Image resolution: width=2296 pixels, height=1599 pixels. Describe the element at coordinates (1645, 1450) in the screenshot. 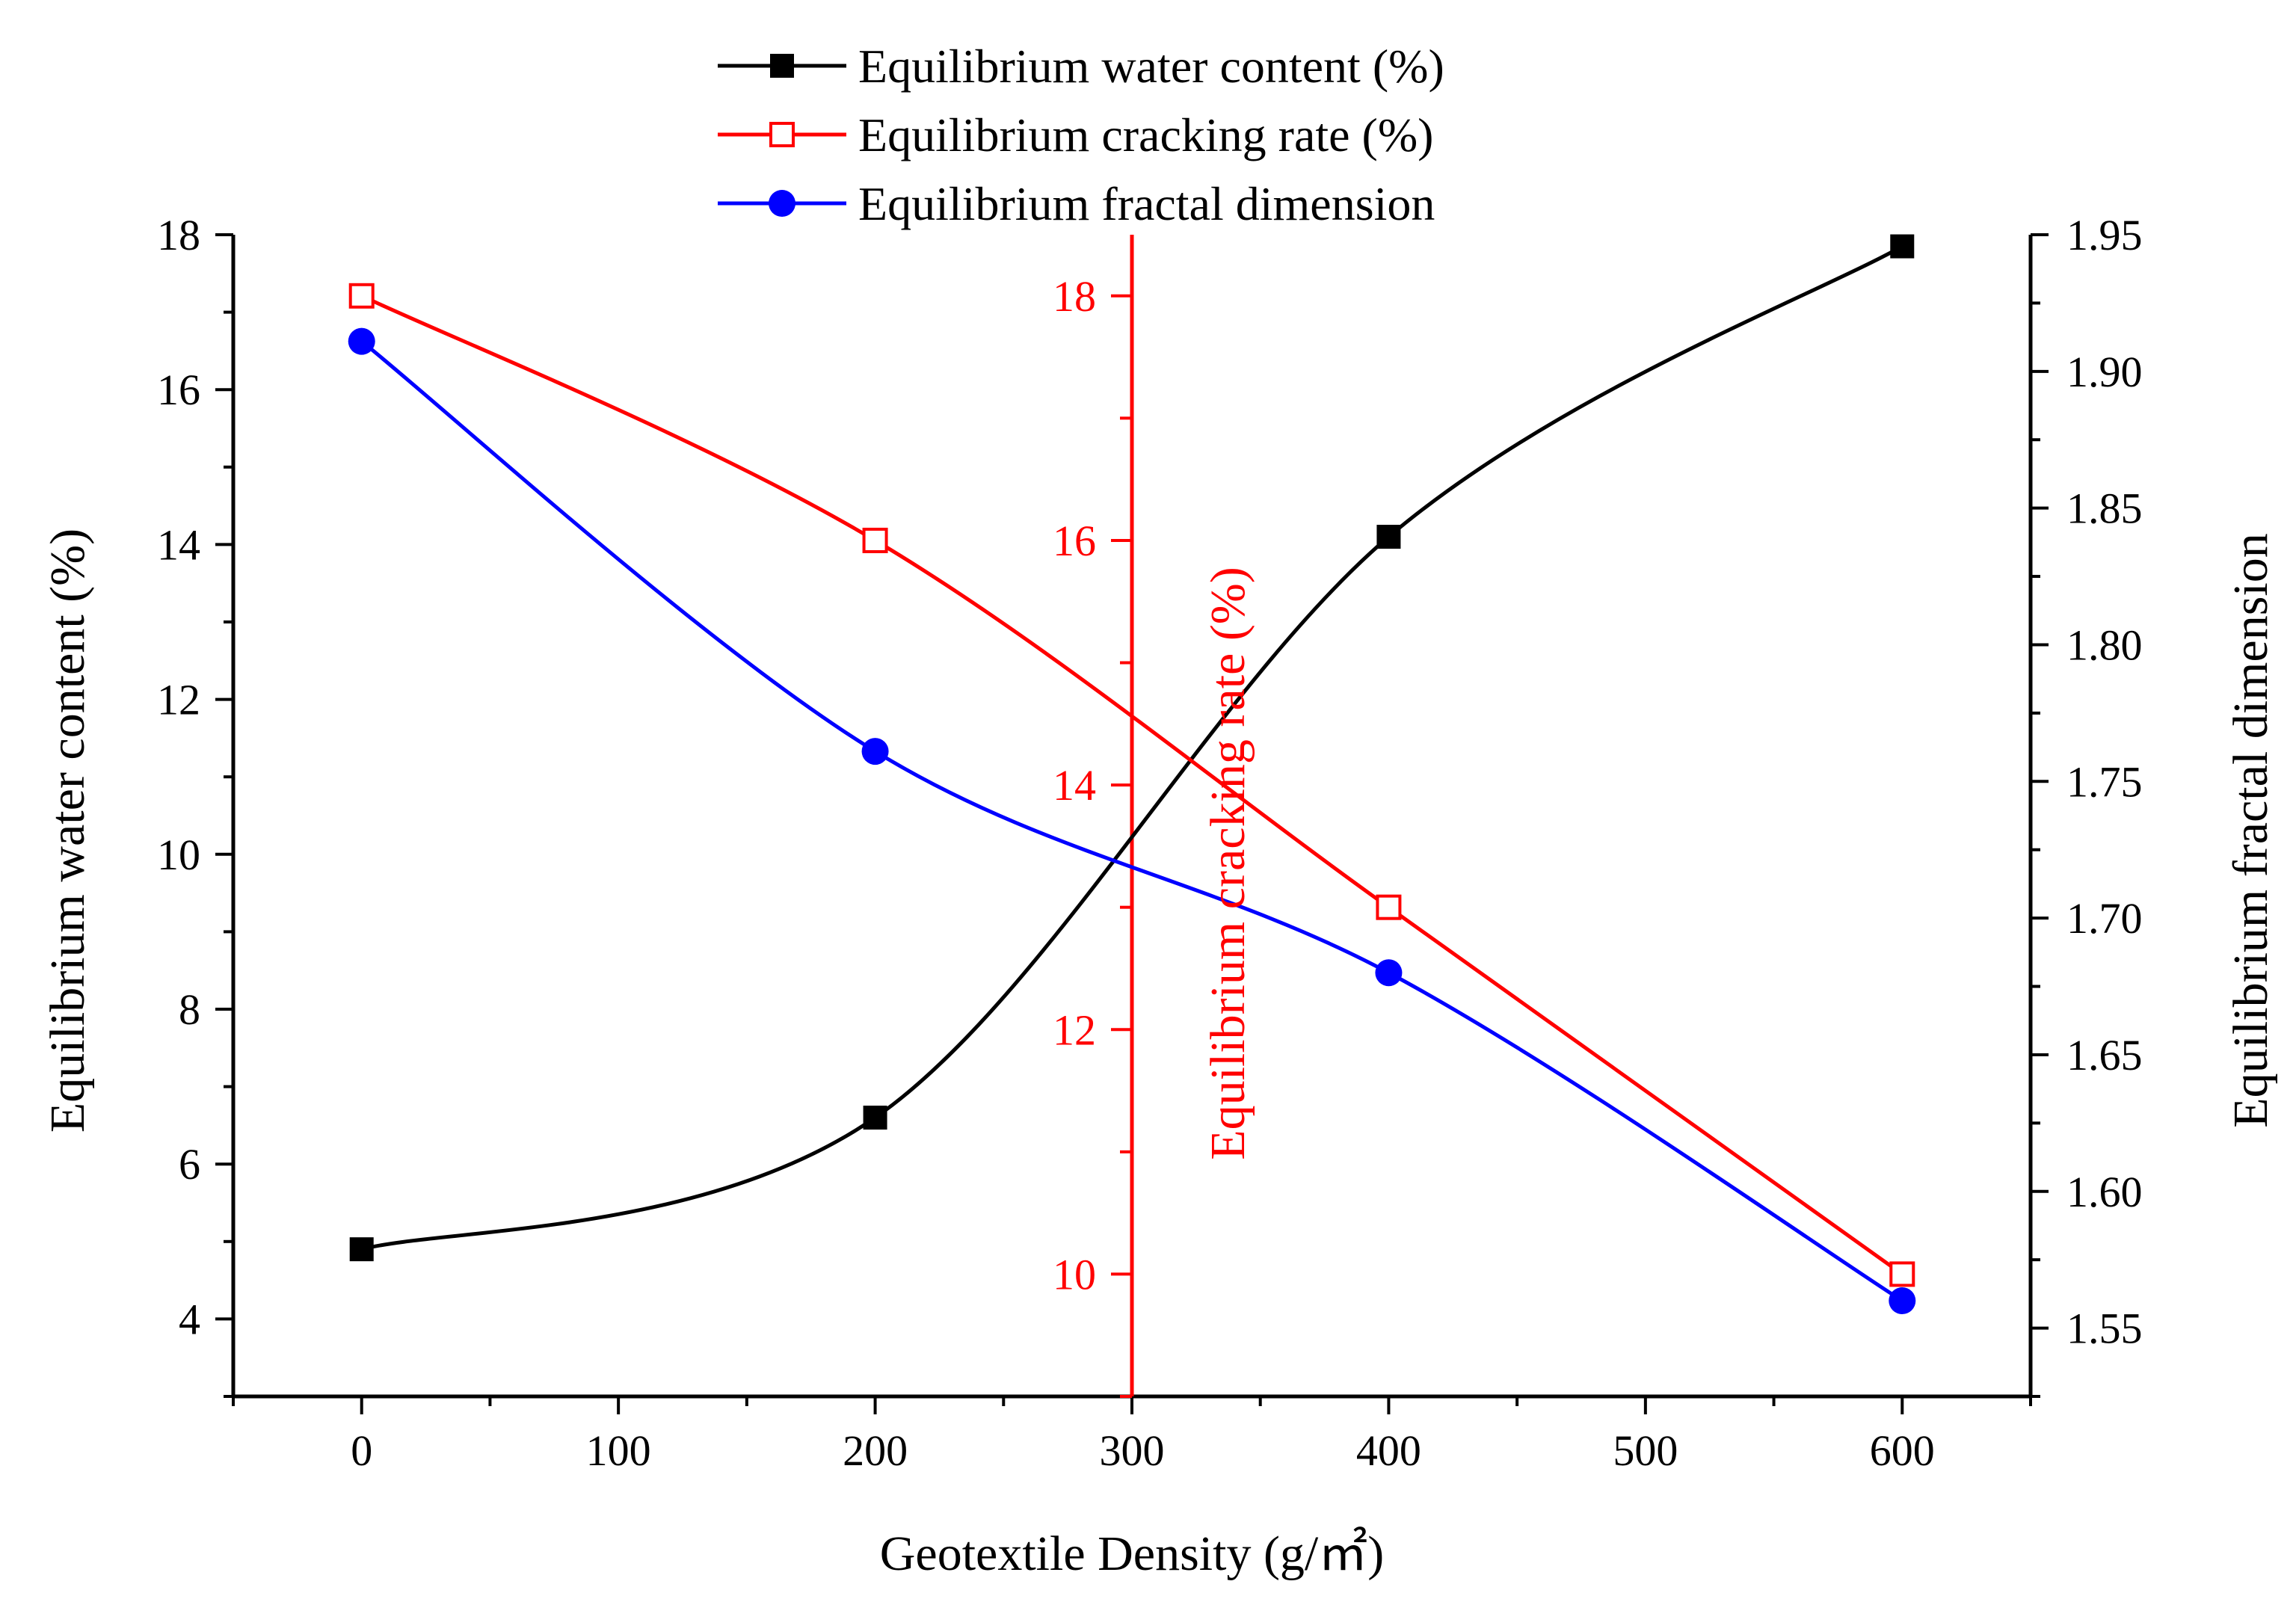

I see `x-tick-label: 500` at that location.